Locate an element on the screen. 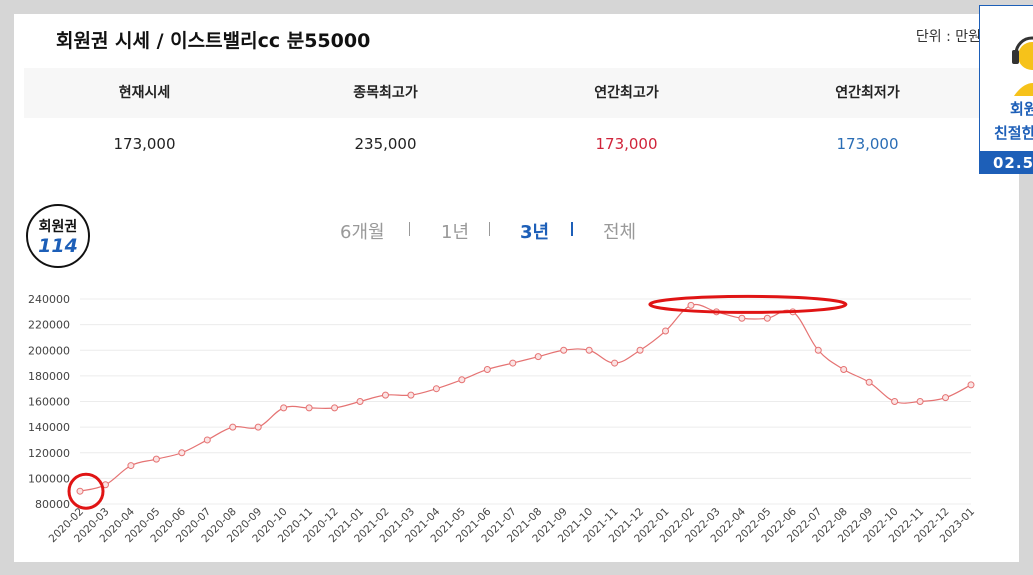 This screenshot has height=575, width=1033. y-tick-label: 100000 is located at coordinates (49, 478).